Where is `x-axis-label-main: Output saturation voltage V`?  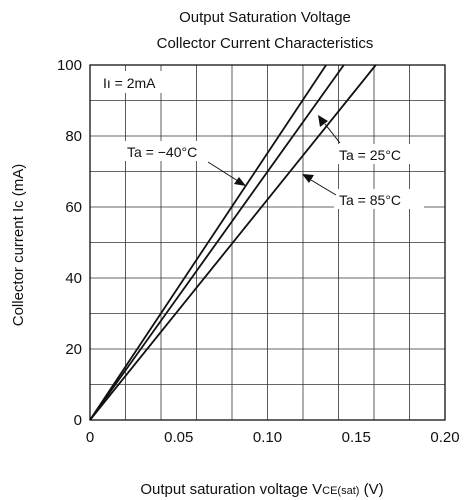 x-axis-label-main: Output saturation voltage V is located at coordinates (231, 489).